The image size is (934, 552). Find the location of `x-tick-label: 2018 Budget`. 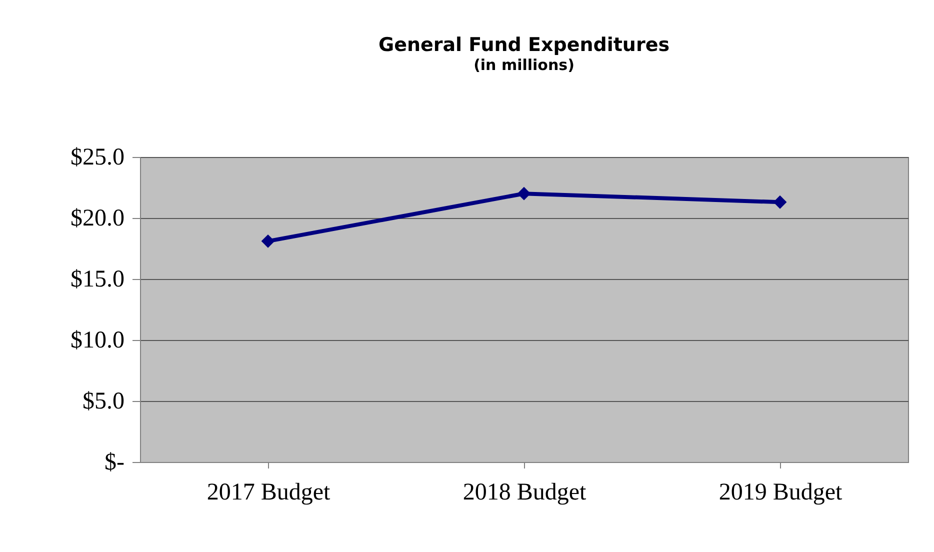

x-tick-label: 2018 Budget is located at coordinates (524, 493).